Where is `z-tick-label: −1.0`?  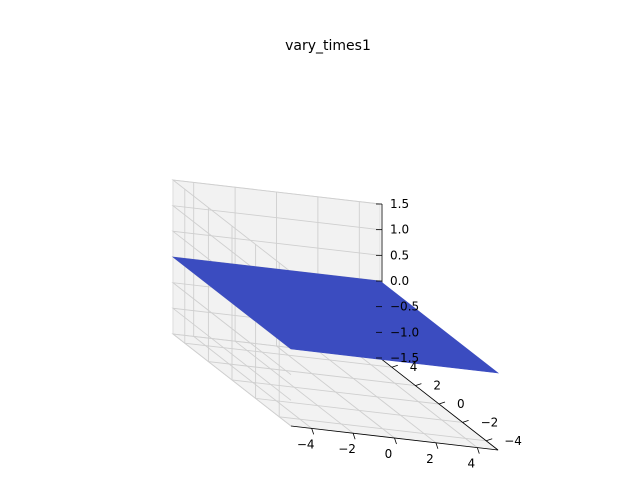 z-tick-label: −1.0 is located at coordinates (404, 332).